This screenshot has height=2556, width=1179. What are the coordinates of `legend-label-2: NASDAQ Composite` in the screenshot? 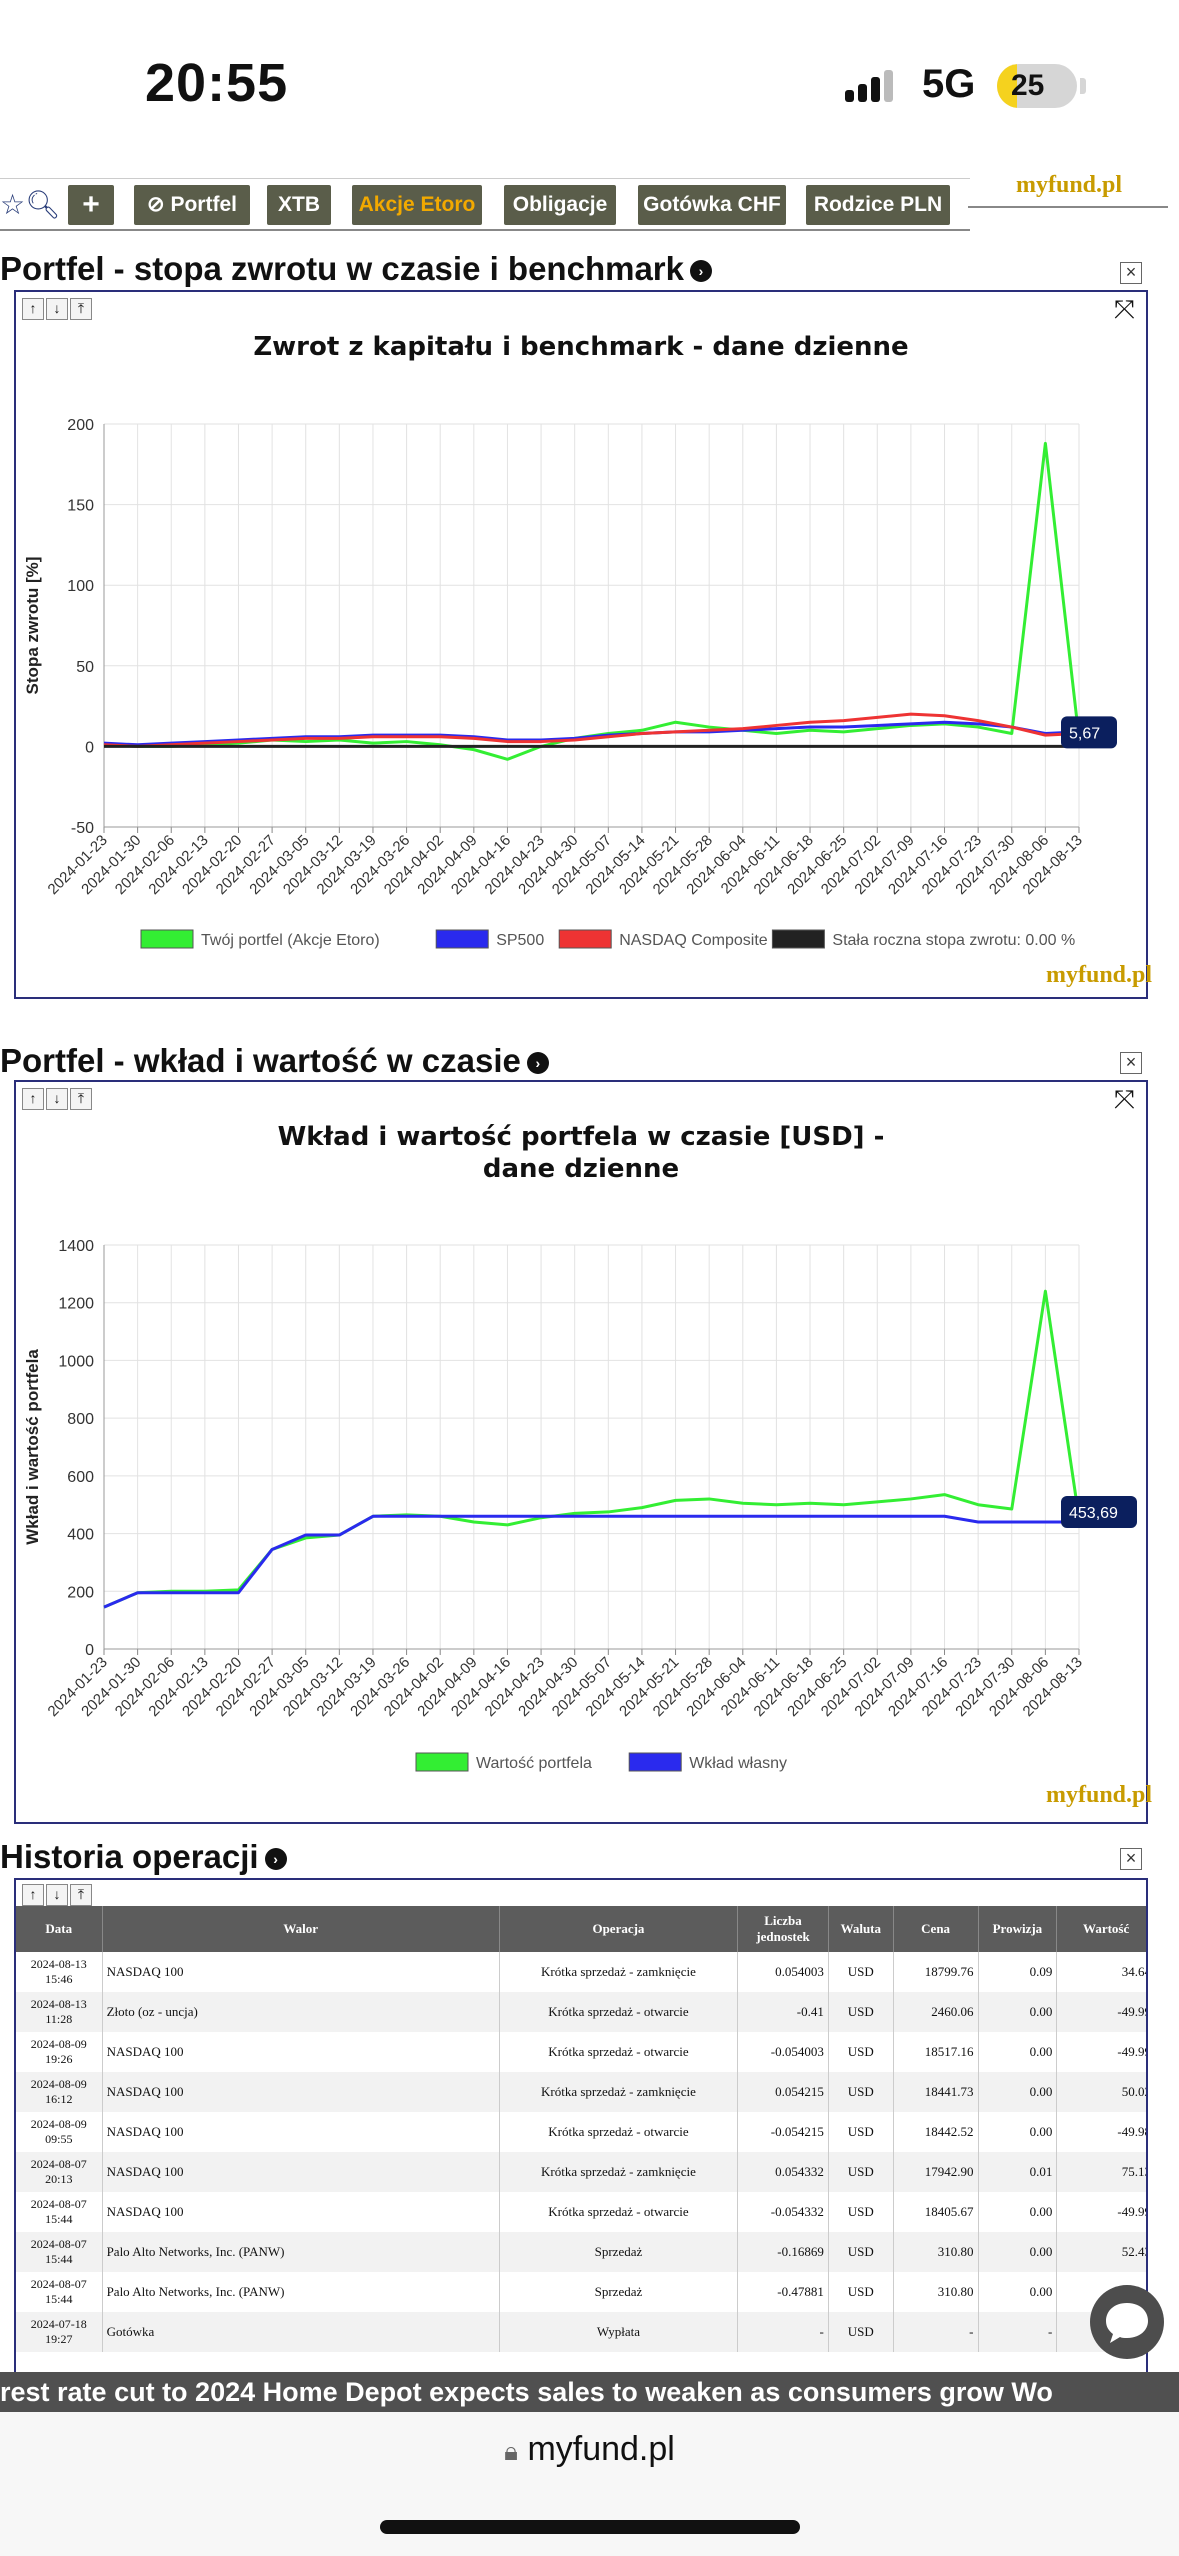 It's located at (693, 940).